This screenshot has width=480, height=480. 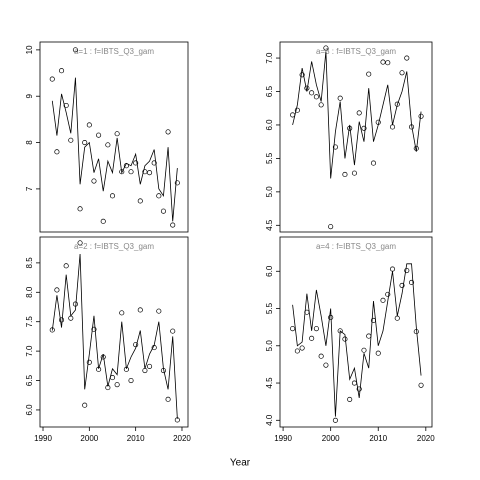 I want to click on y-tick-label: 4.0, so click(x=269, y=420).